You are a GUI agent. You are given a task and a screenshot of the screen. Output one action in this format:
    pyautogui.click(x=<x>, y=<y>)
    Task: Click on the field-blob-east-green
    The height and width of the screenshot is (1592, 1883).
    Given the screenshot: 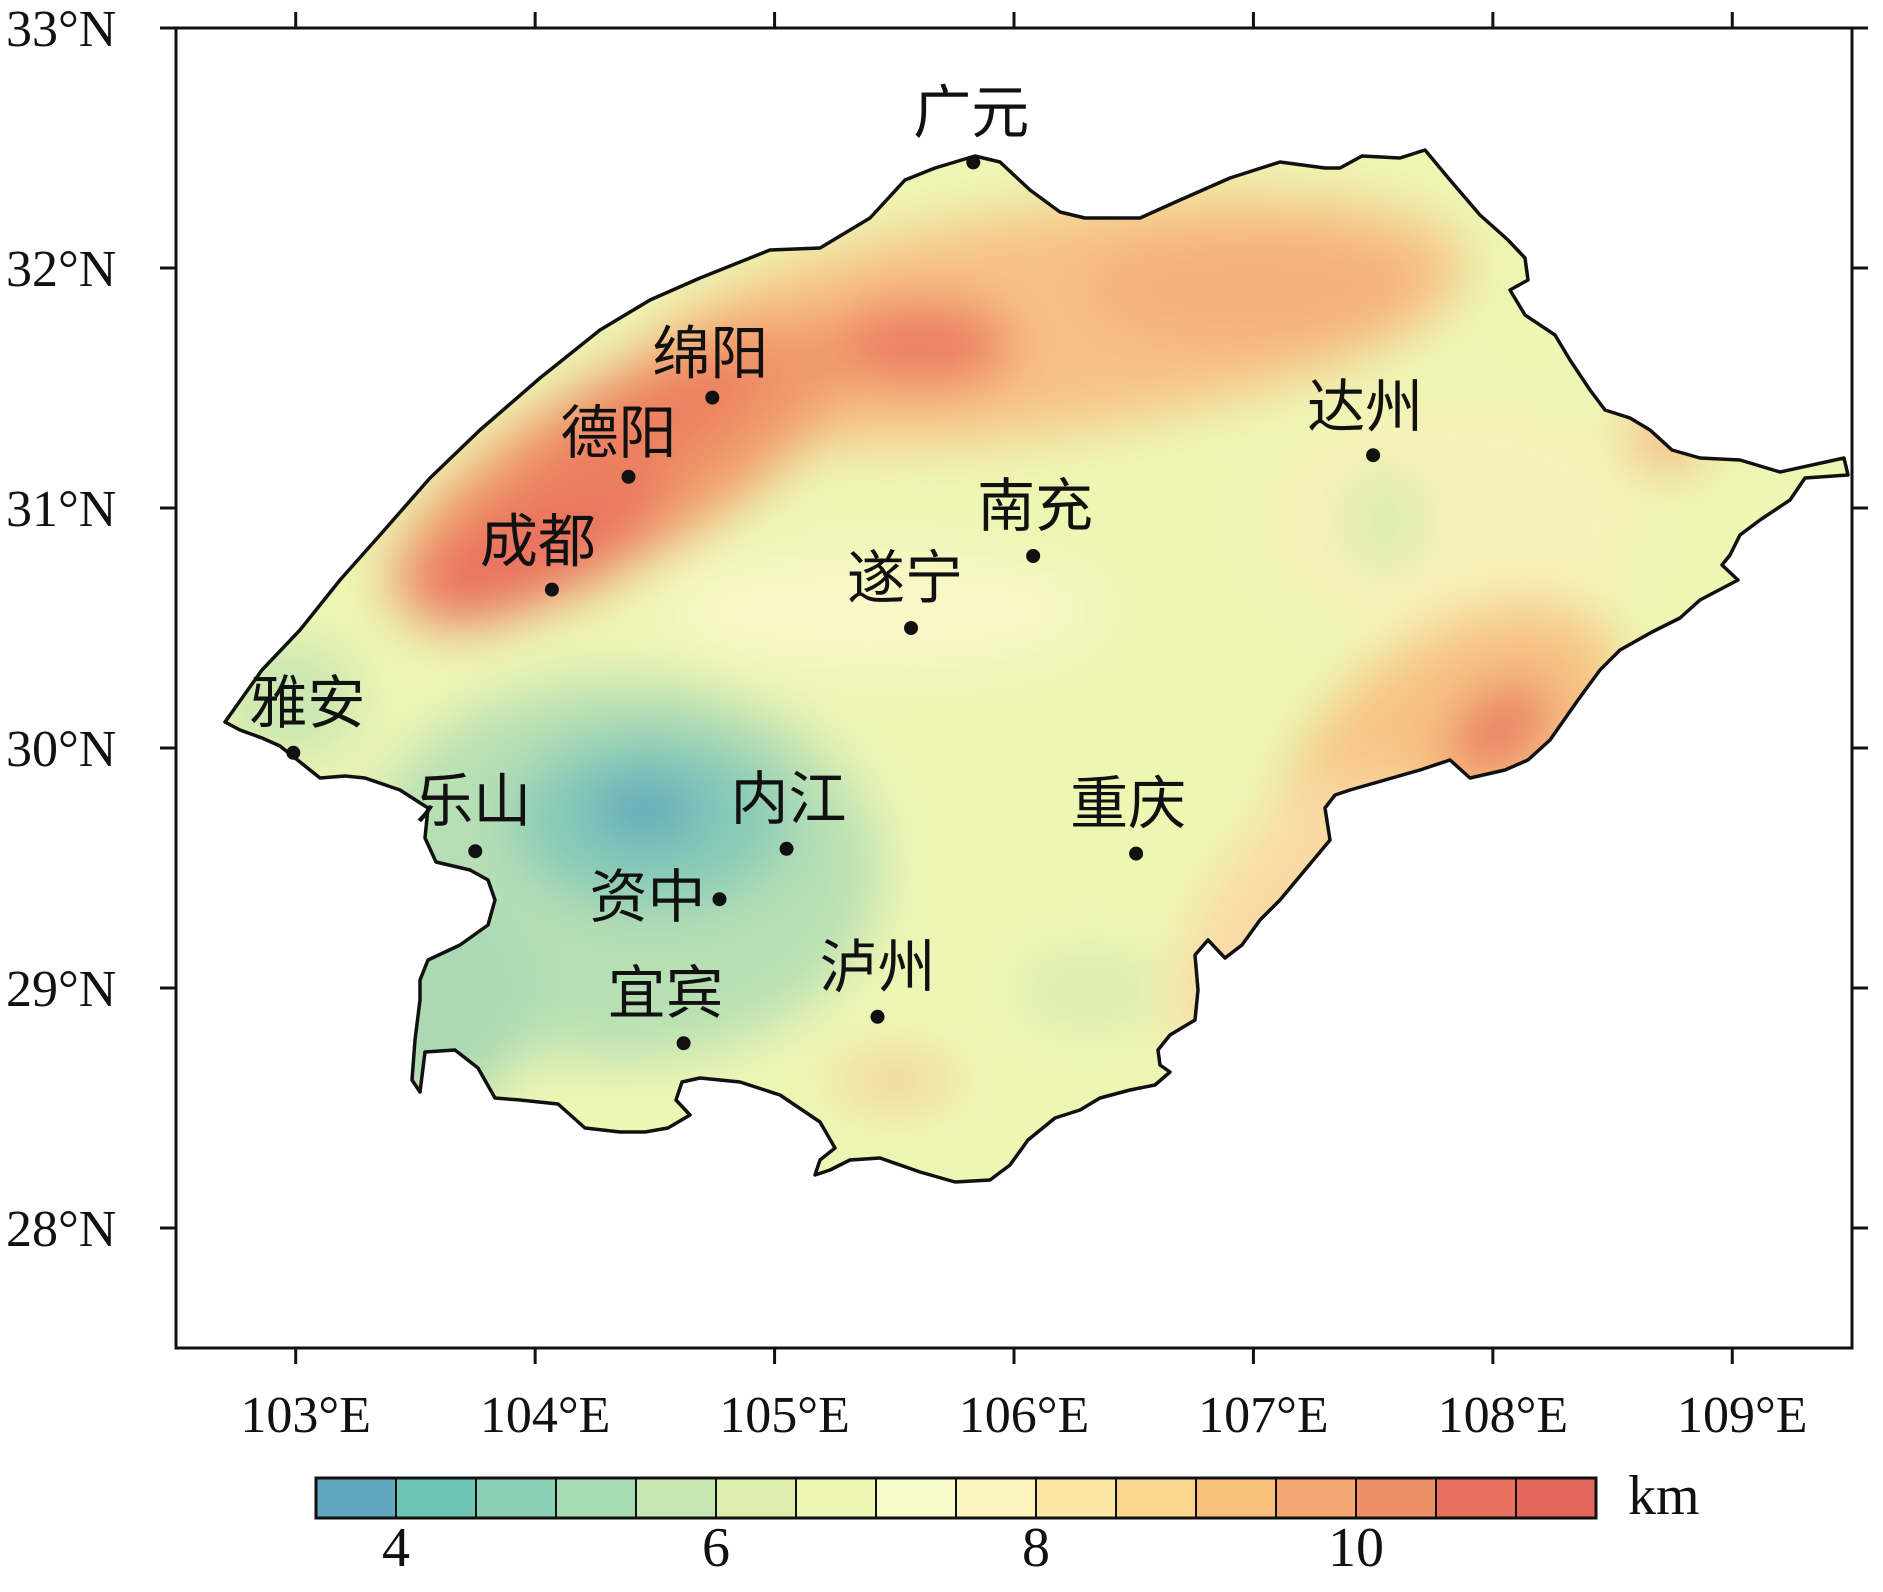 What is the action you would take?
    pyautogui.click(x=1385, y=520)
    